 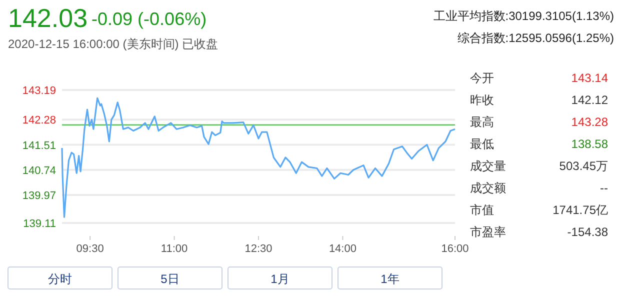 I want to click on text: 成交额, so click(x=488, y=188).